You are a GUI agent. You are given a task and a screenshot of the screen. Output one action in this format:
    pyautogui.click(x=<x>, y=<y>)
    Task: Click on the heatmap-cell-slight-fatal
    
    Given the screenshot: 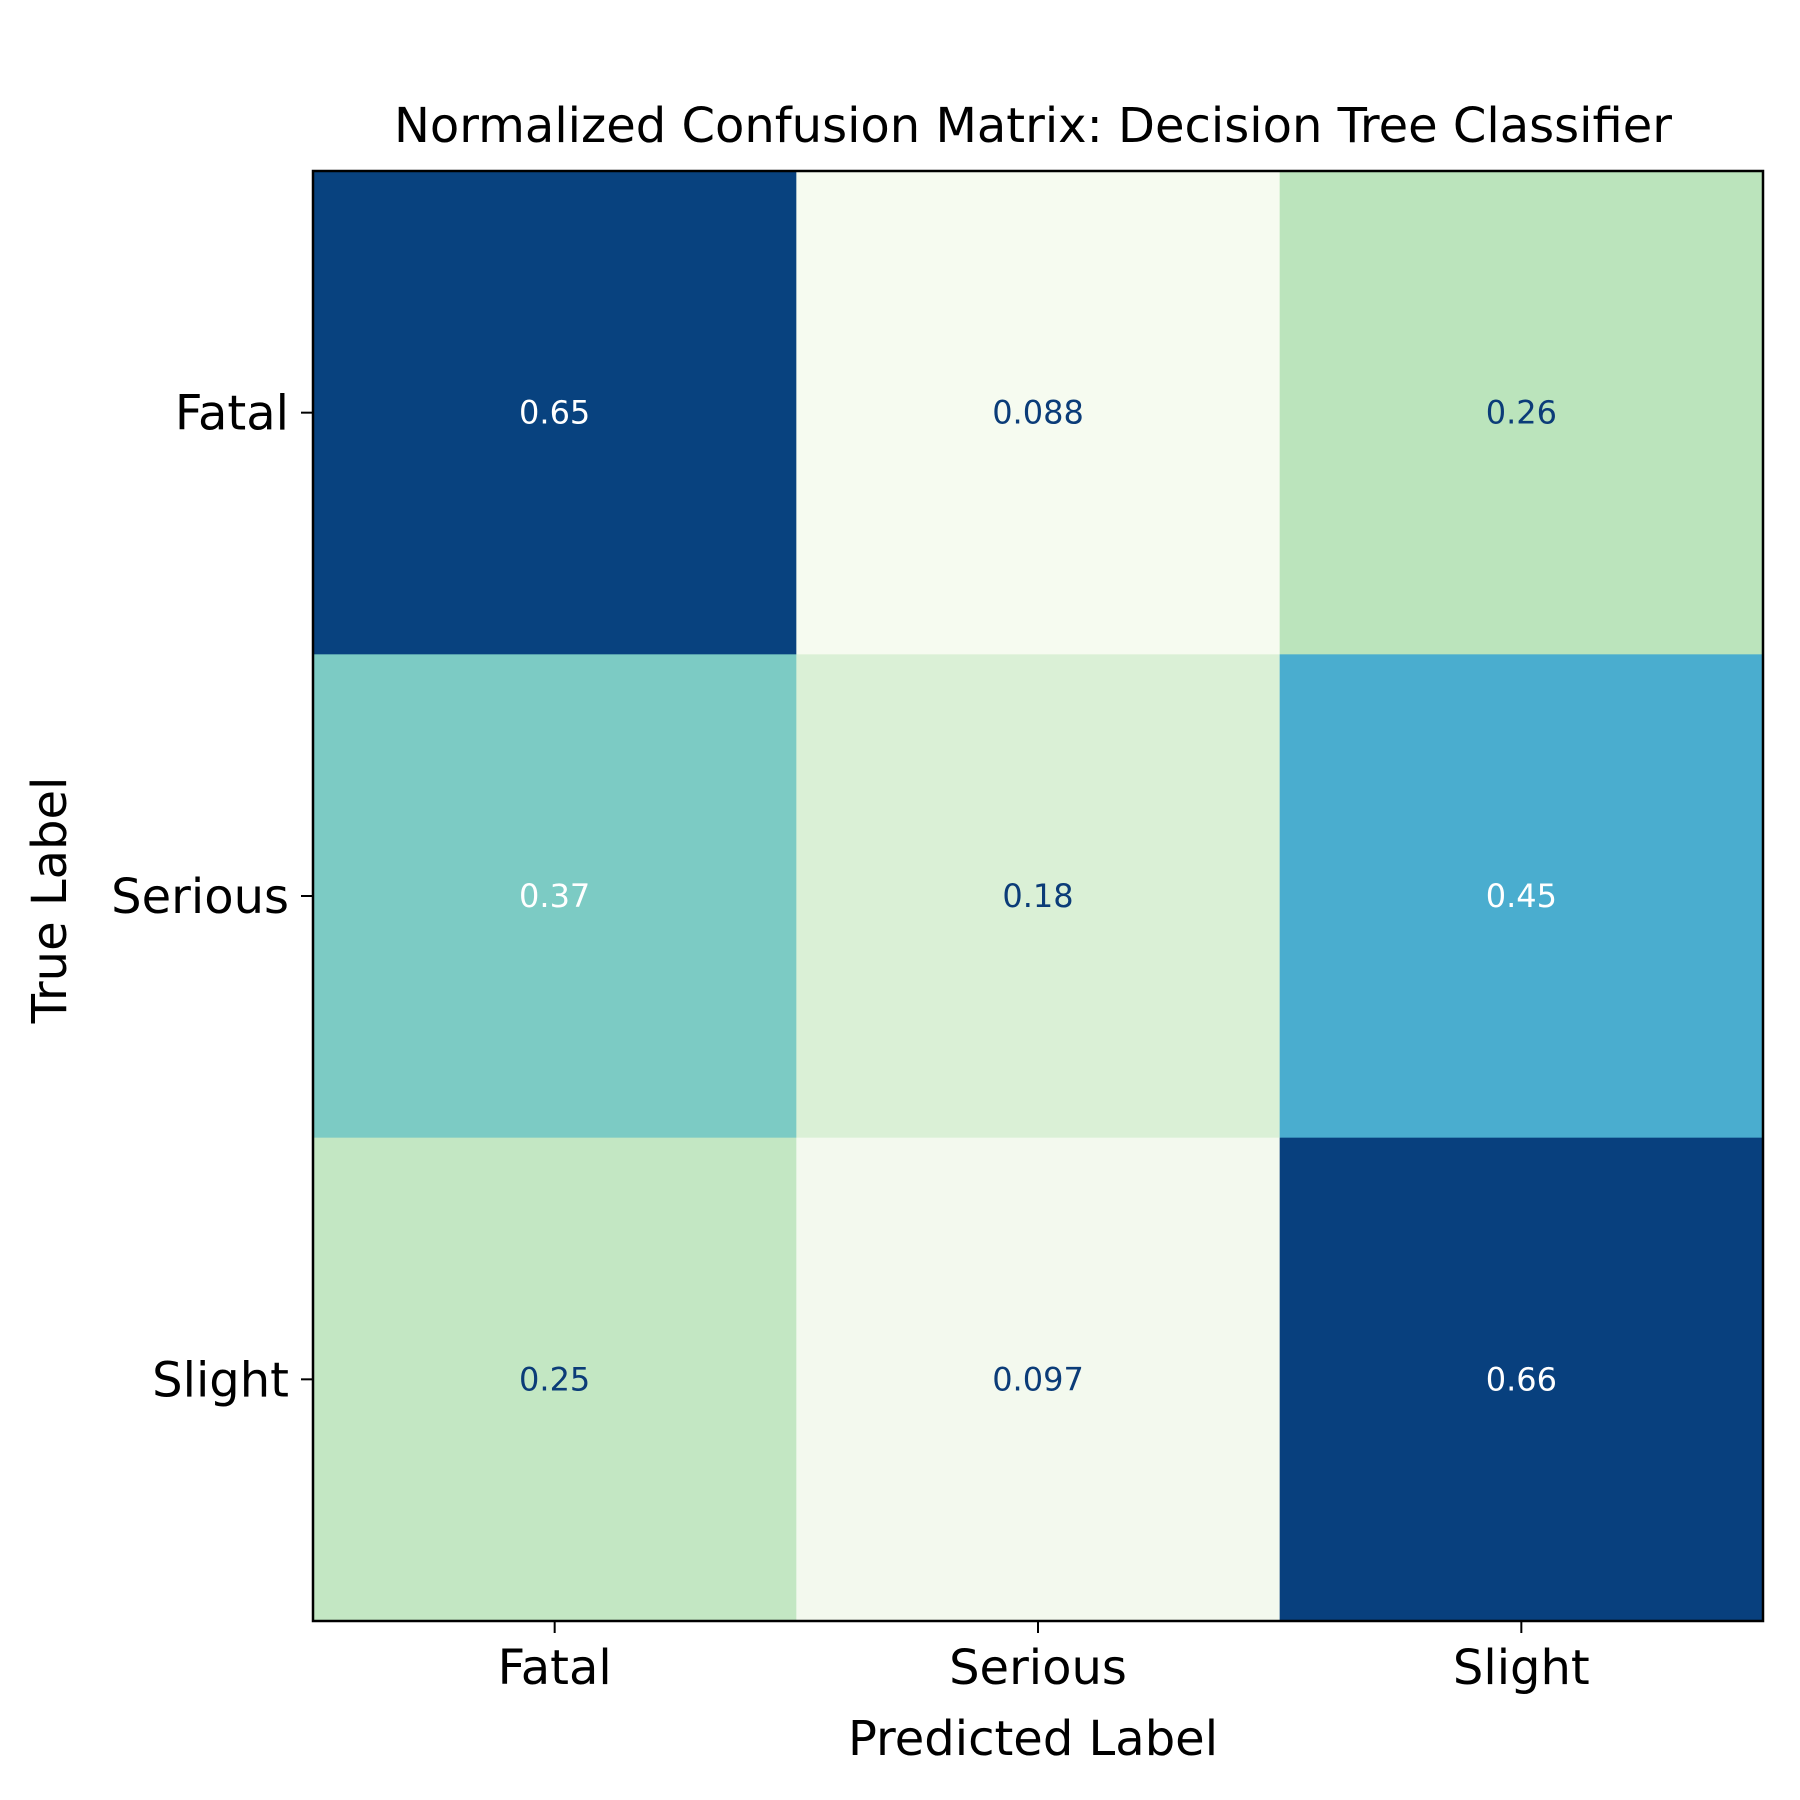 What is the action you would take?
    pyautogui.click(x=555, y=1379)
    